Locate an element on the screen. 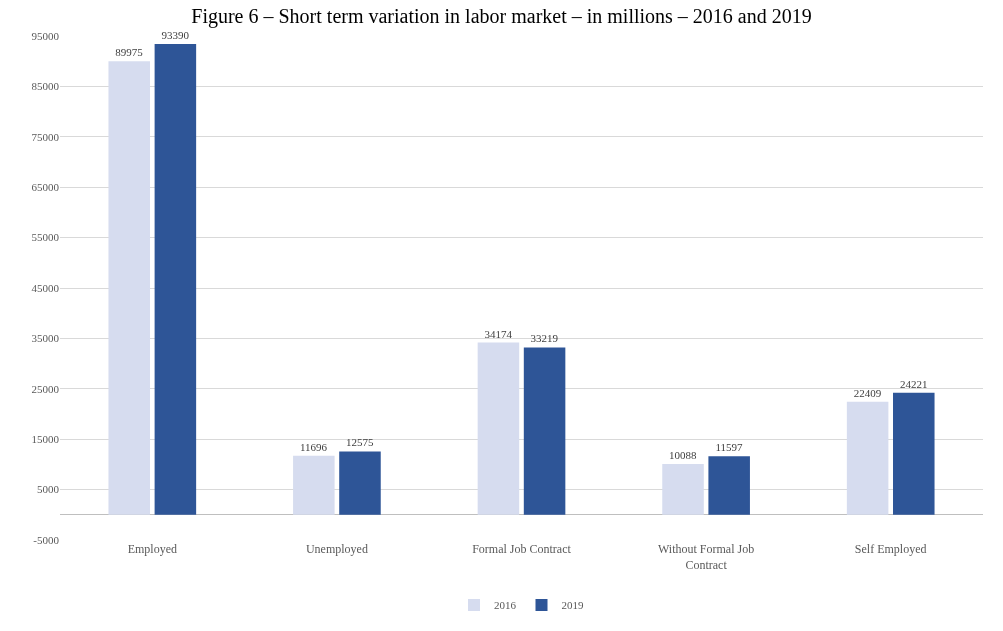 The width and height of the screenshot is (1003, 631). data-label: 93390 is located at coordinates (175, 35).